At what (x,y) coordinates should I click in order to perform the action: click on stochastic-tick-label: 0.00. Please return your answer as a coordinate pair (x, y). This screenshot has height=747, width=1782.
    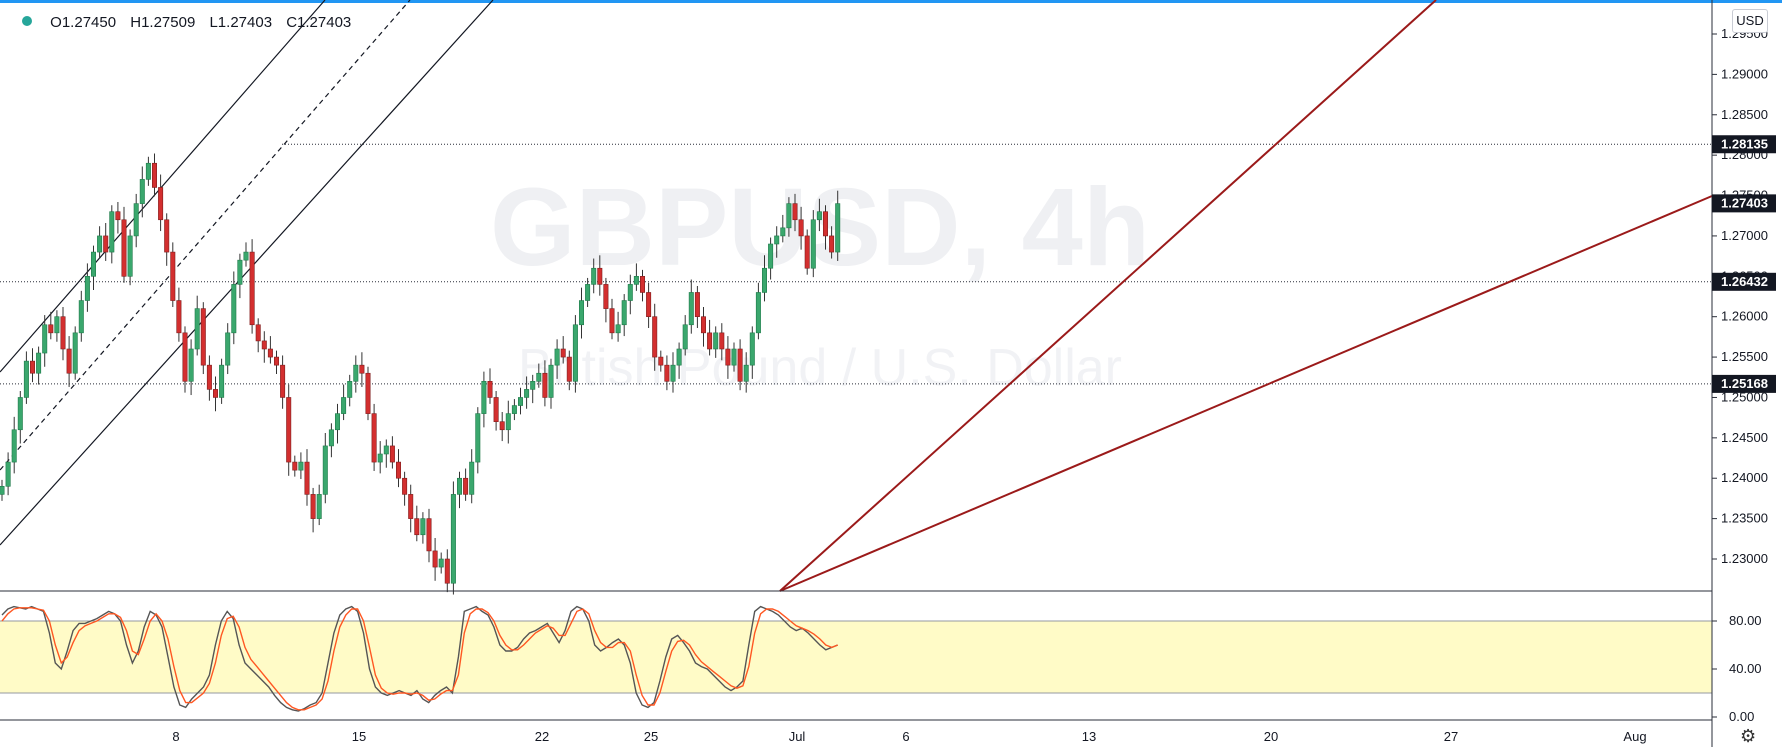
    Looking at the image, I should click on (1741, 716).